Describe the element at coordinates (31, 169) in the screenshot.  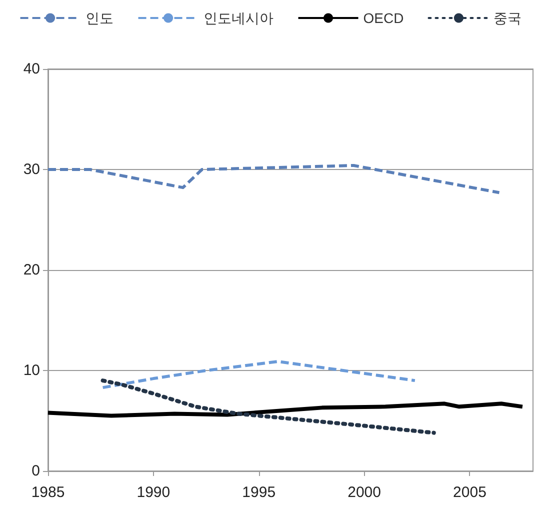
I see `y-tick-label: 30` at that location.